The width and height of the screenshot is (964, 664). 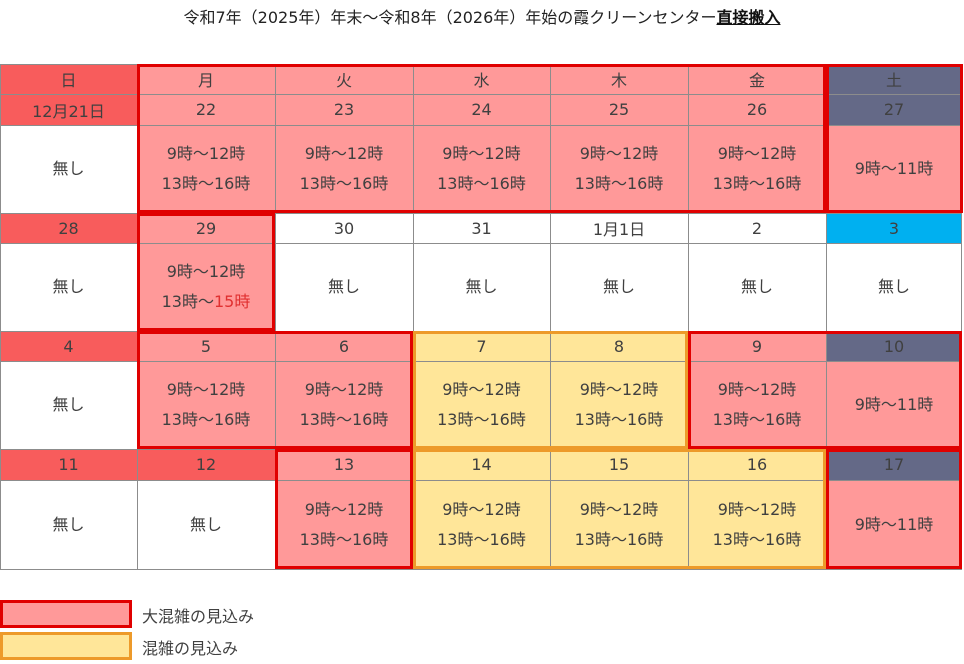 I want to click on legend-swatch-heavy, so click(x=66, y=614).